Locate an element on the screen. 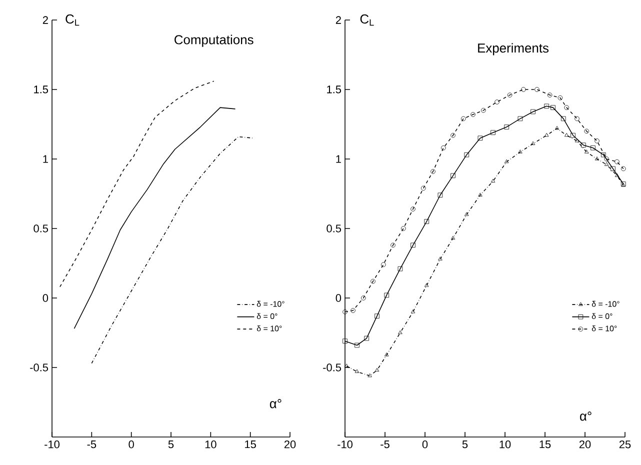 Image resolution: width=641 pixels, height=465 pixels. x-tick-label: -10 is located at coordinates (52, 444).